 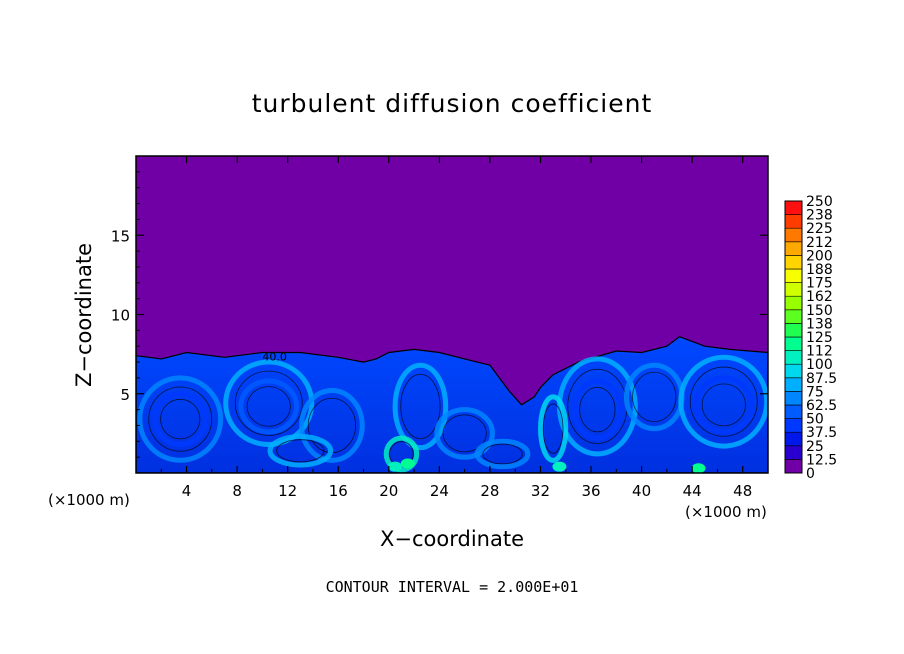 I want to click on y-tick-label: 5, so click(x=125, y=395).